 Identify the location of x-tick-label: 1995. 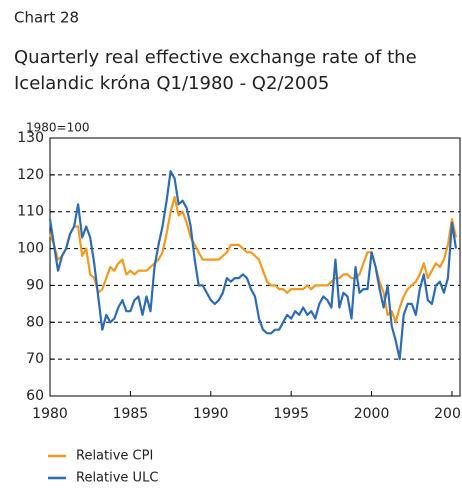
(291, 414).